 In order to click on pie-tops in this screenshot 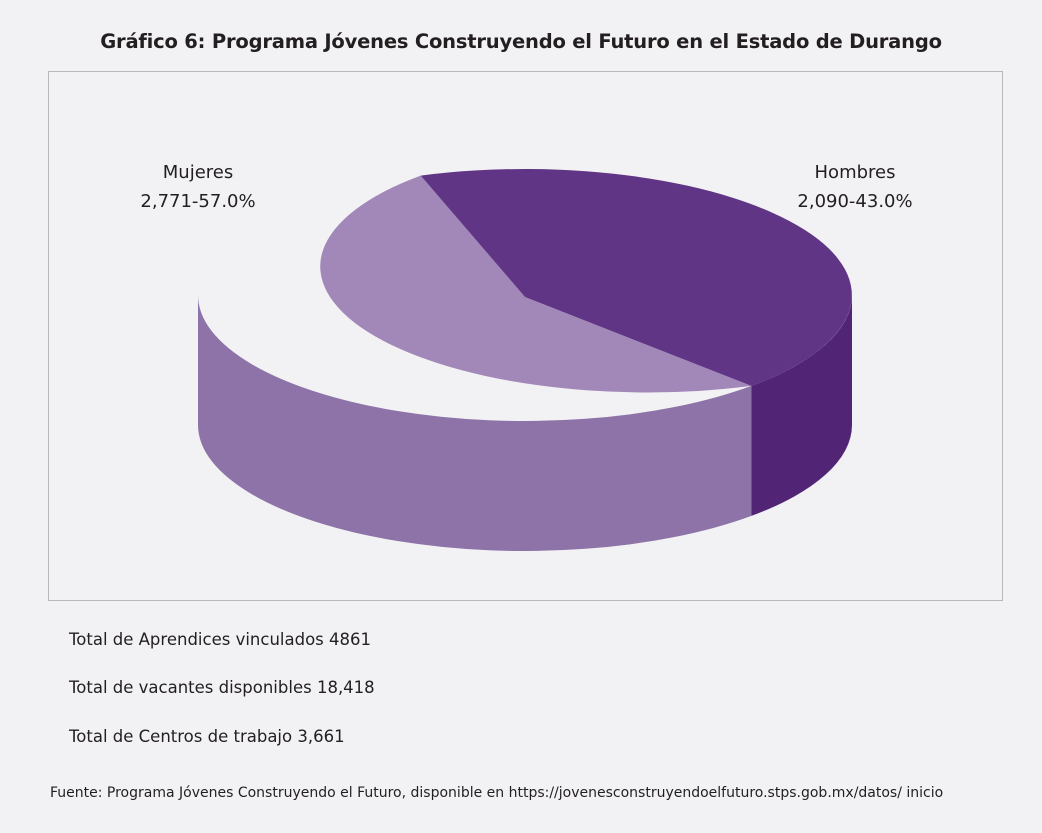, I will do `click(586, 281)`.